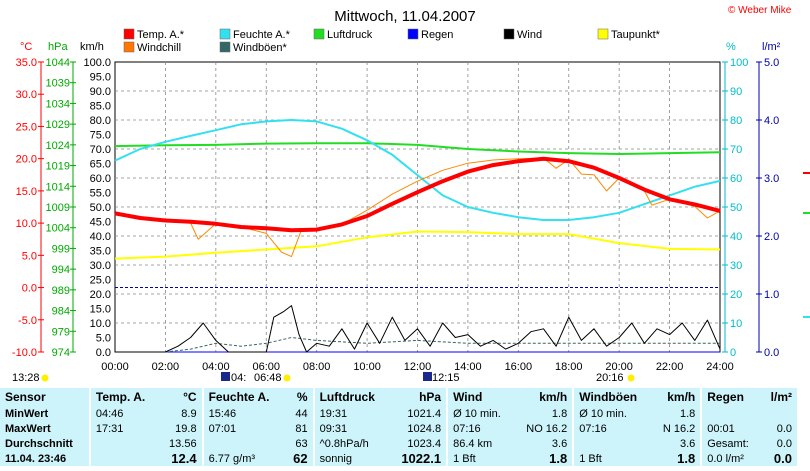 Image resolution: width=810 pixels, height=471 pixels. I want to click on moon-icon, so click(225, 376).